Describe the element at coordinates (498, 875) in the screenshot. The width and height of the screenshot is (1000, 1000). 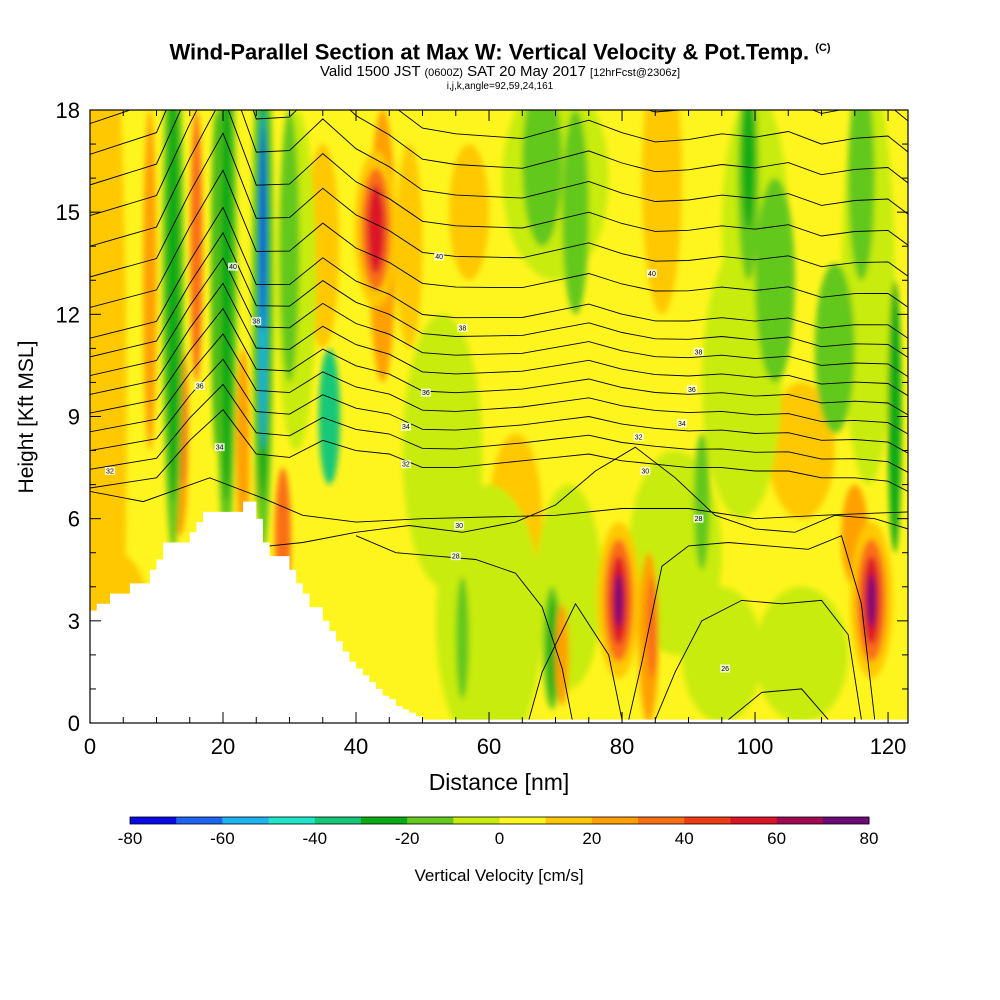
I see `colorbar-label: Vertical Velocity [cm/s]` at that location.